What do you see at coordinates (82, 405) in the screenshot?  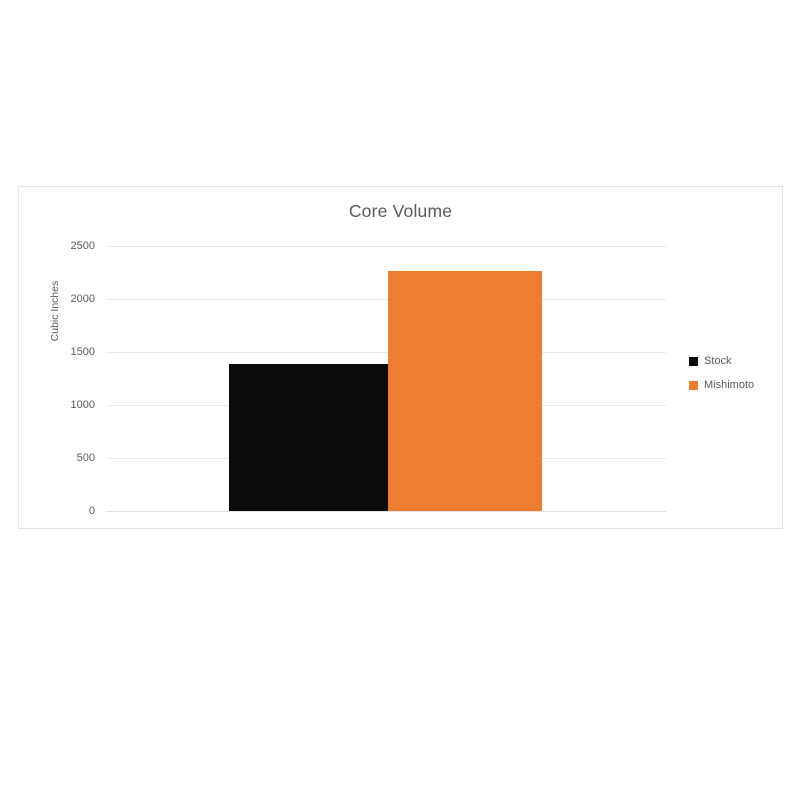 I see `y-tick-label: 1000` at bounding box center [82, 405].